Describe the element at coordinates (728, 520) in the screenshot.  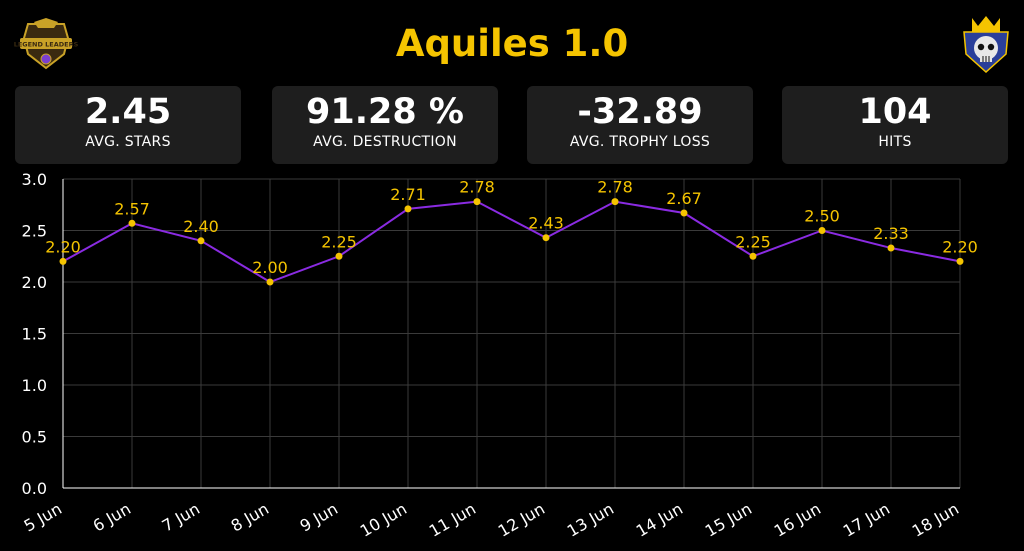
I see `x-tick-label: 15 Jun` at that location.